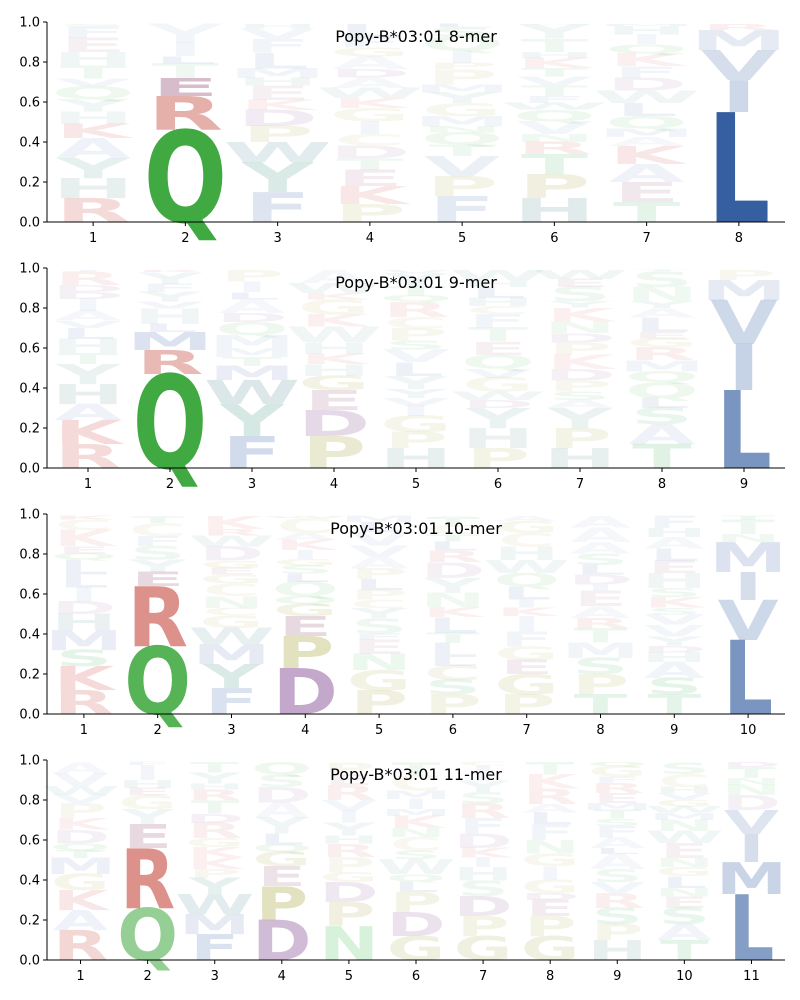 The width and height of the screenshot is (800, 1000). I want to click on logo-column-6: HPTRNVQWFTVTKHTYV, so click(554, 125).